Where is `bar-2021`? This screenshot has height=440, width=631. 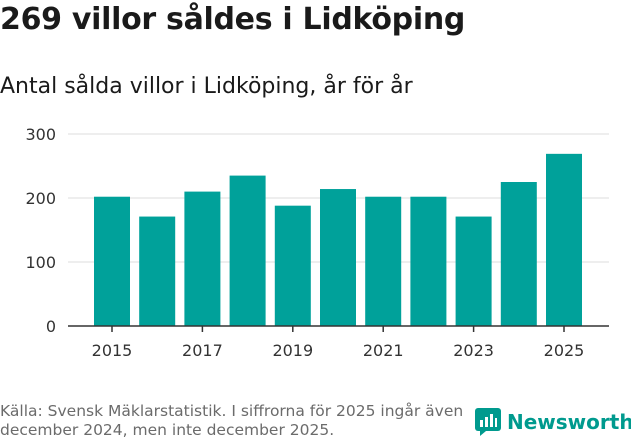
bar-2021 is located at coordinates (383, 261).